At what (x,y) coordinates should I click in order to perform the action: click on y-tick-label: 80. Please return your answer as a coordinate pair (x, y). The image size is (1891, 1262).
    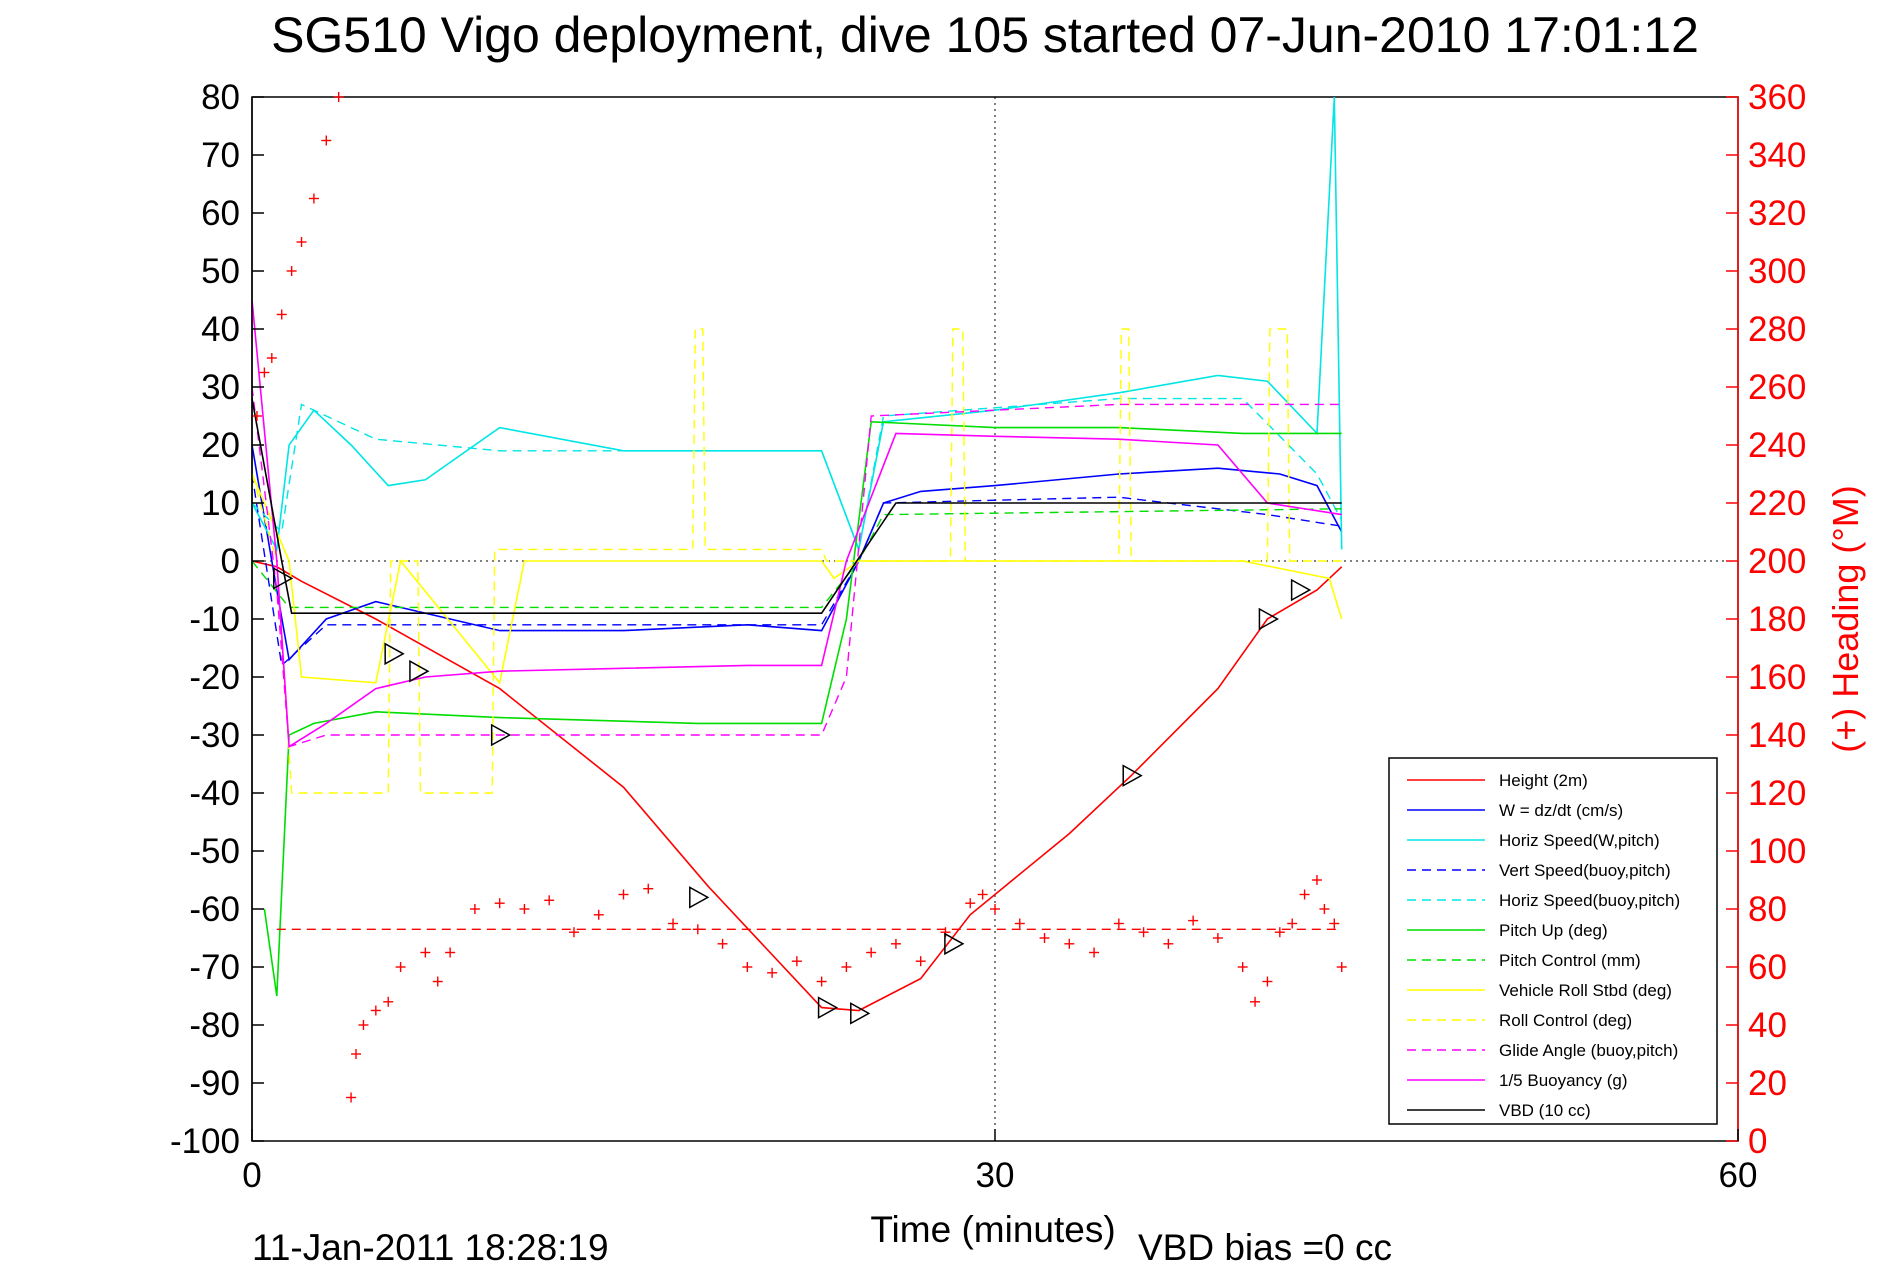
    Looking at the image, I should click on (220, 97).